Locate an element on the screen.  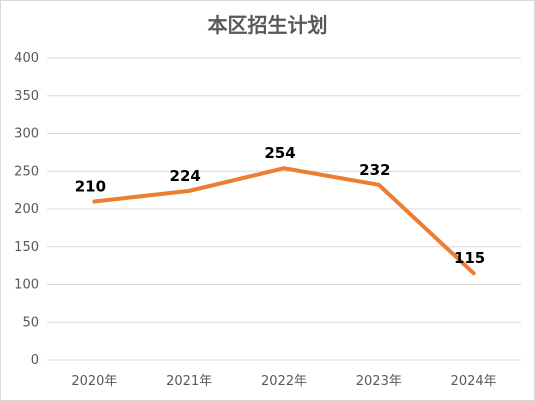
y-tick-label-250: 250 is located at coordinates (26, 171).